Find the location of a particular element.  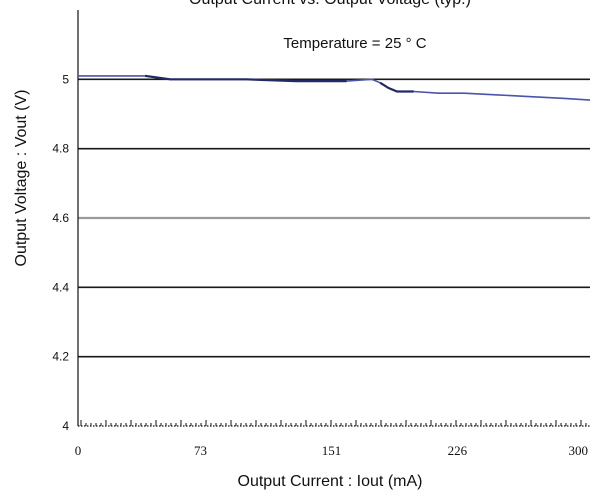

x-tick-label-151: 151 is located at coordinates (332, 450).